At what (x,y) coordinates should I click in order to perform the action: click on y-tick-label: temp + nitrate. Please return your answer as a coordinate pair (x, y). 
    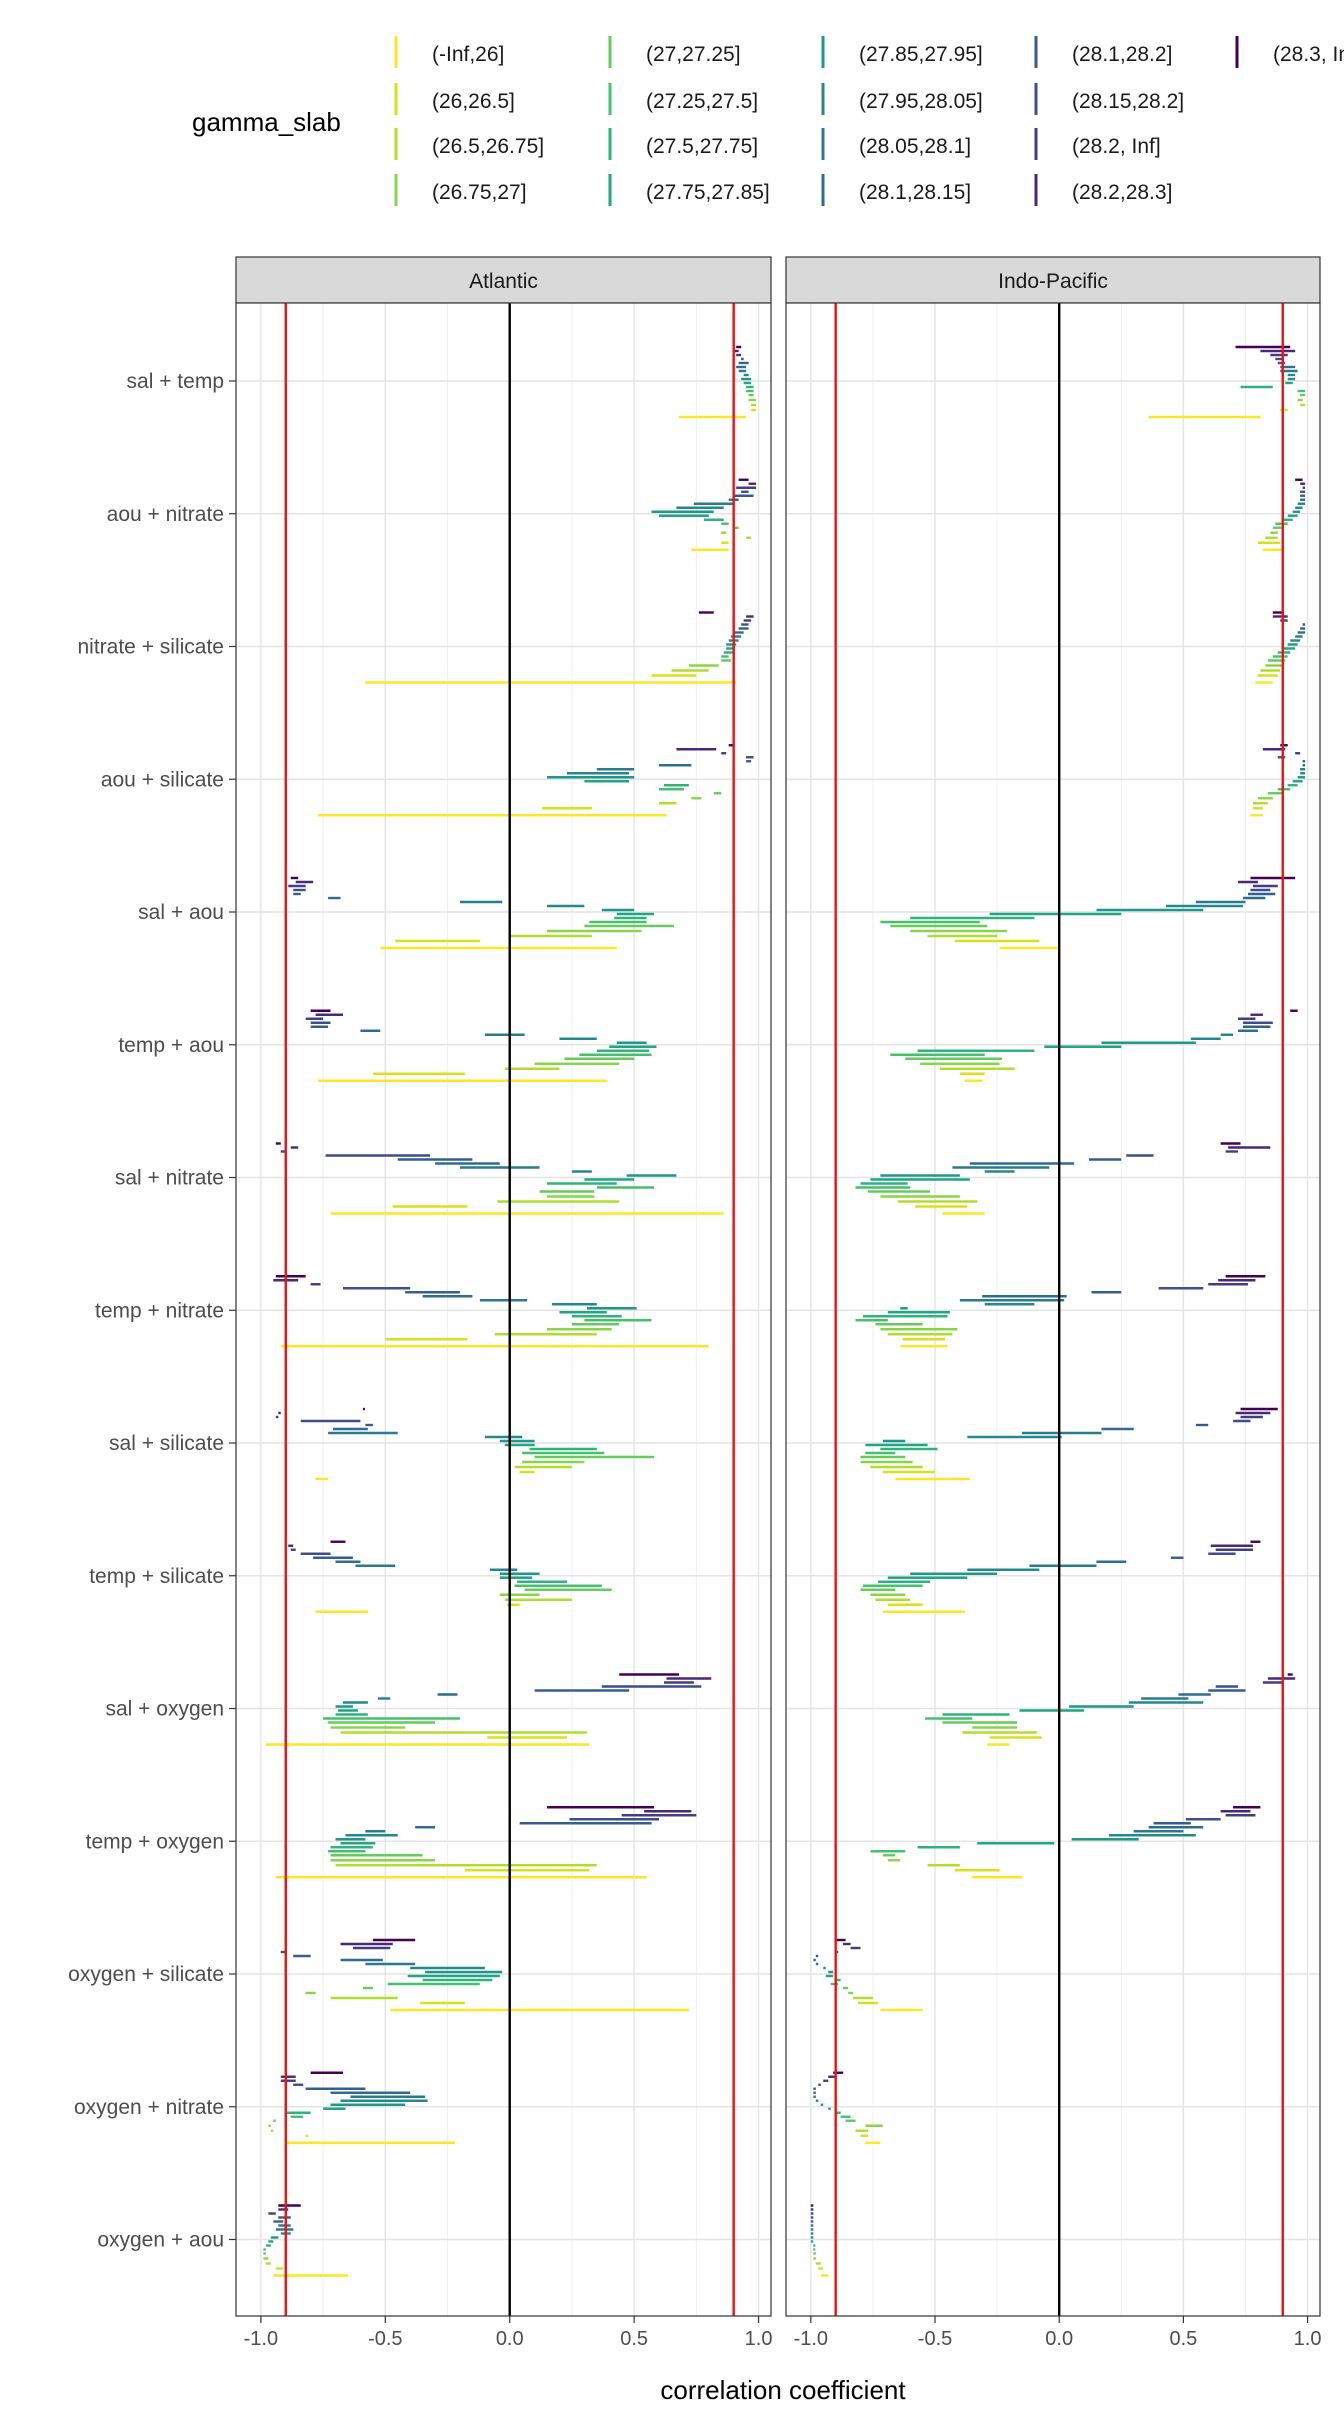
    Looking at the image, I should click on (159, 1310).